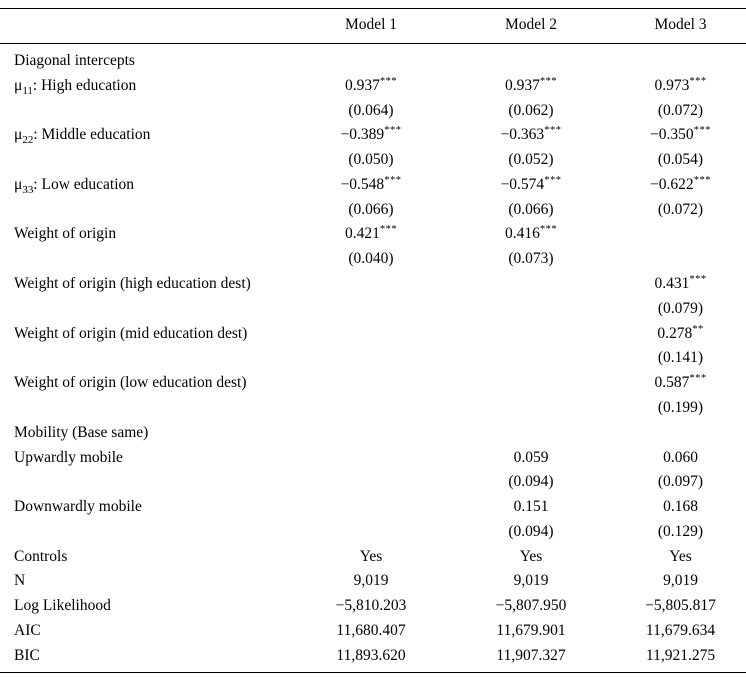  I want to click on cell-mu33-low-education-model-2: −0.574***, so click(531, 185).